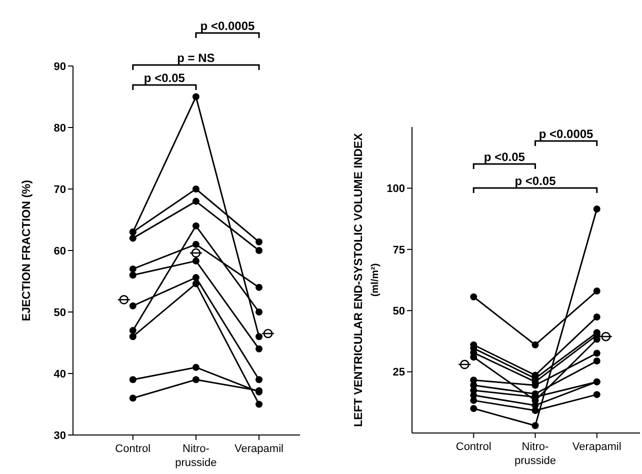 This screenshot has height=474, width=642. Describe the element at coordinates (60, 190) in the screenshot. I see `y-tick-label: 70` at that location.